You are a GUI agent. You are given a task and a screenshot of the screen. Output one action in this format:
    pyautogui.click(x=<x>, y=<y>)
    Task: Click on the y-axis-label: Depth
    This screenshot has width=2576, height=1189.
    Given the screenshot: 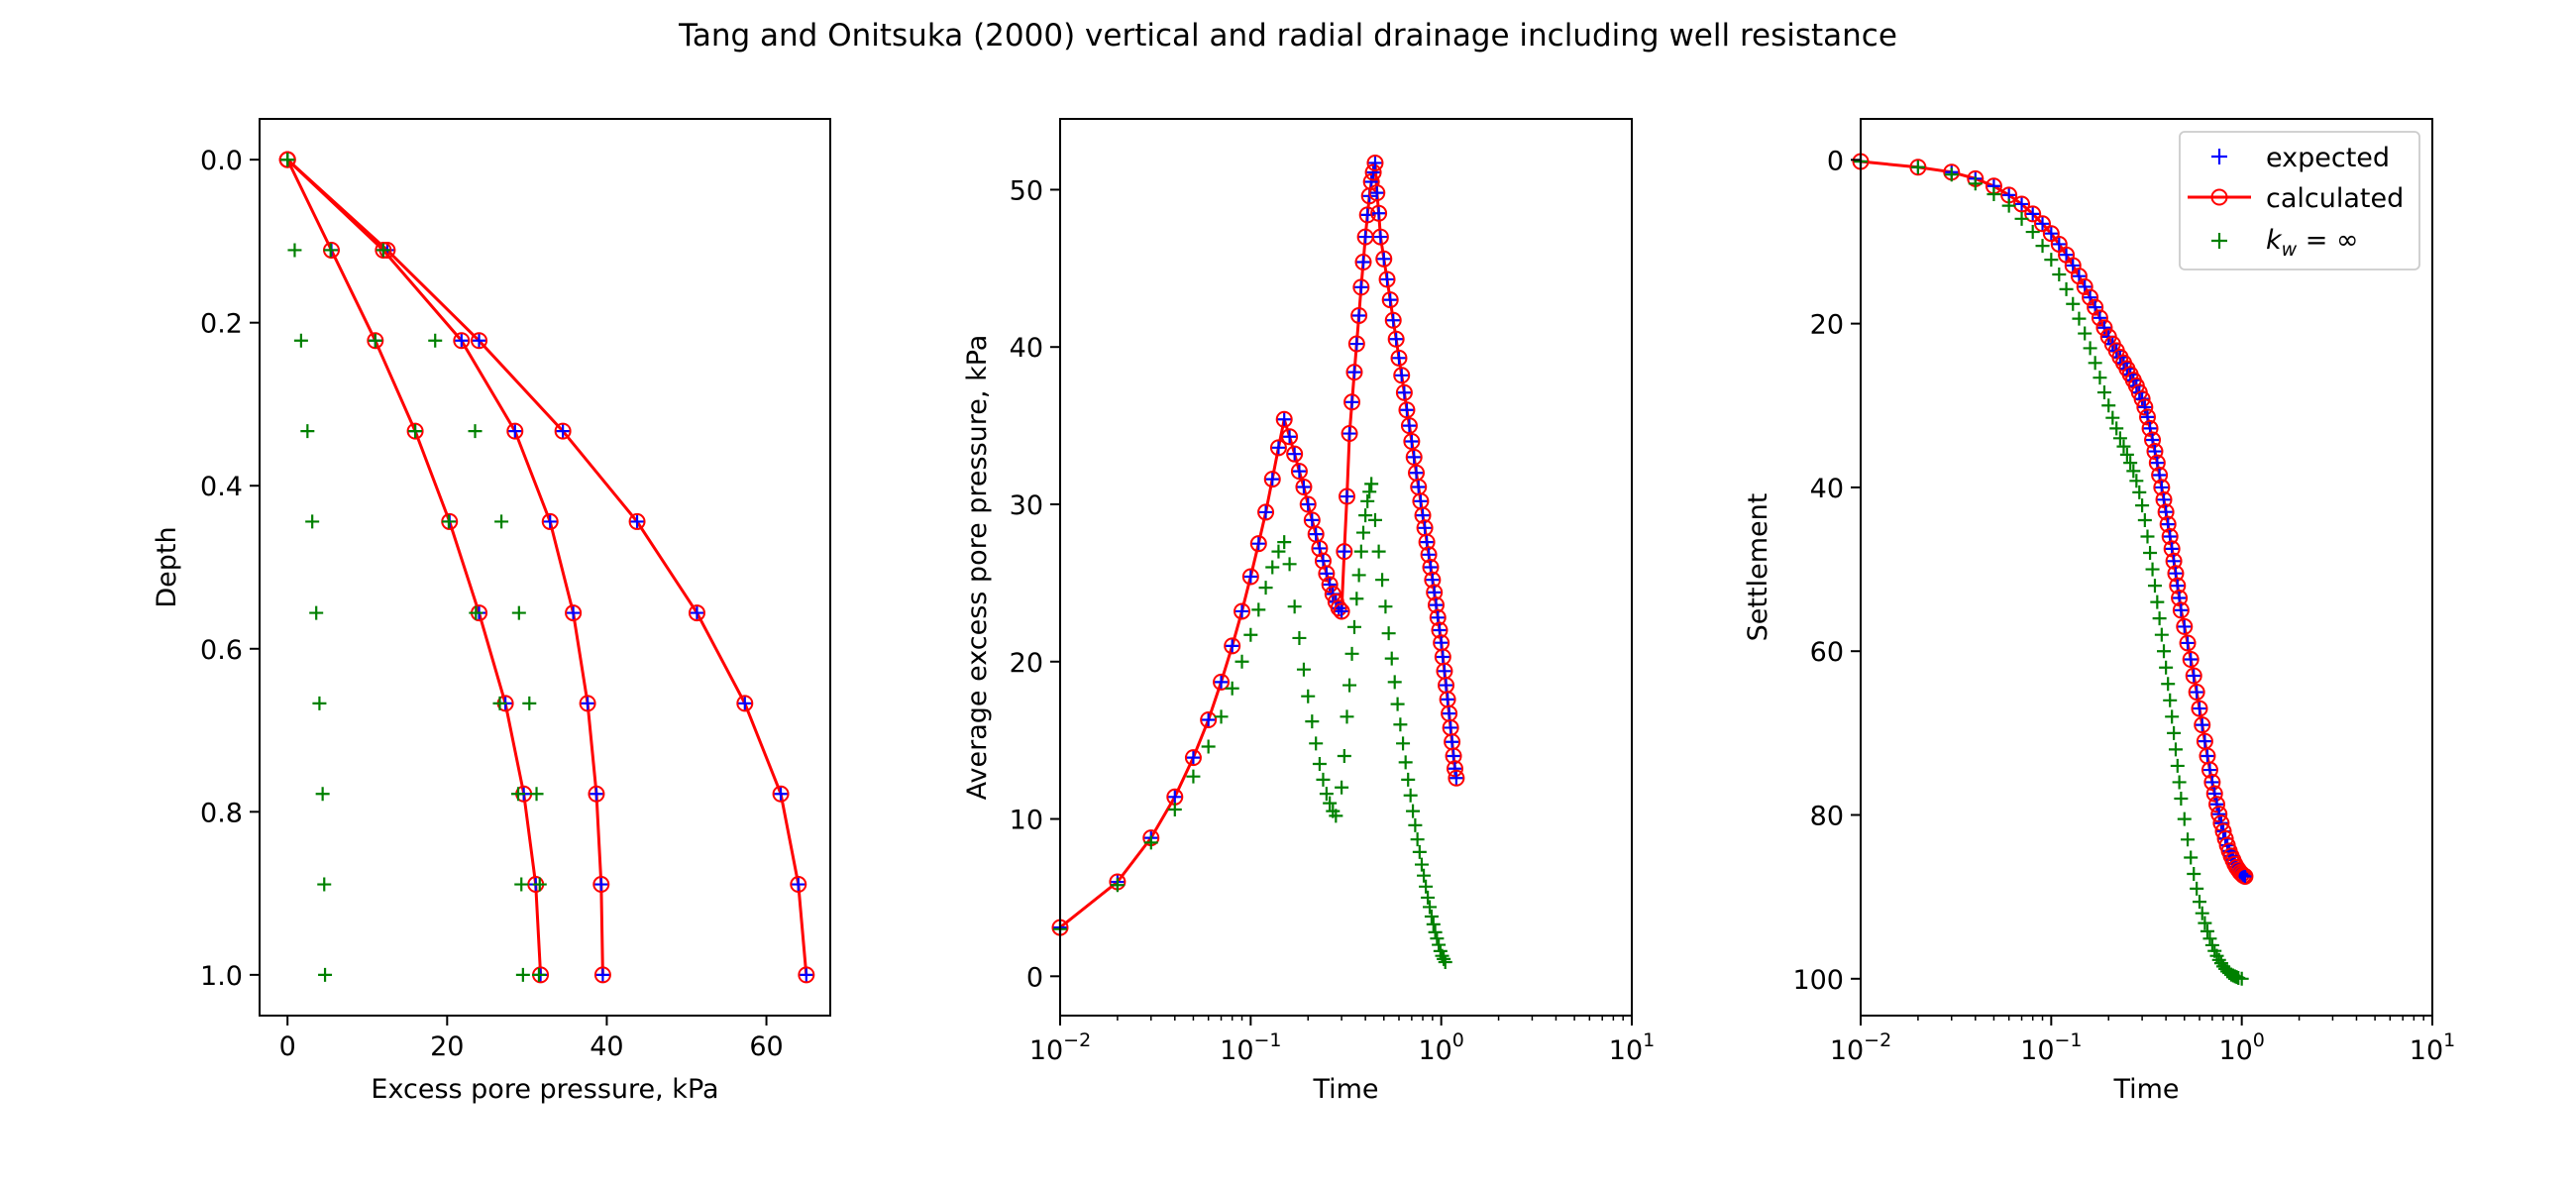 What is the action you would take?
    pyautogui.click(x=167, y=567)
    